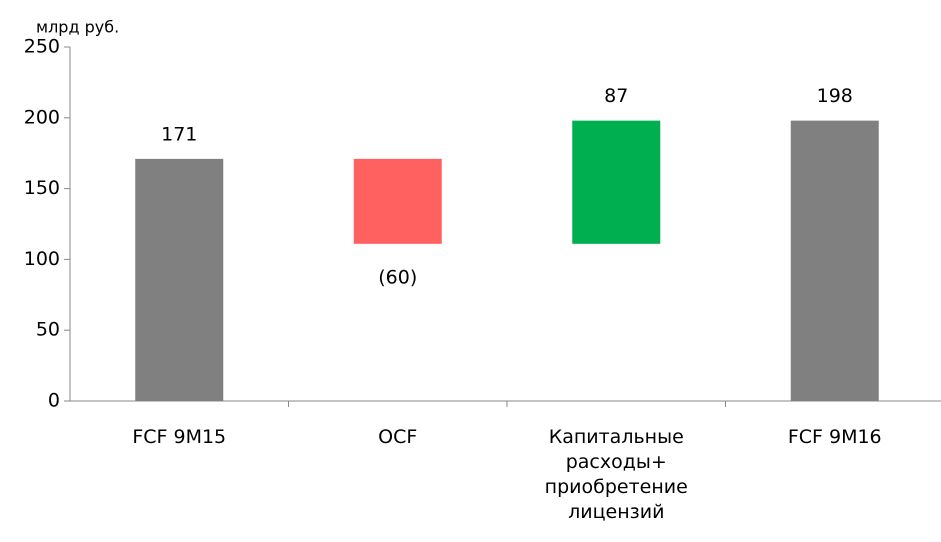  I want to click on value-label: (60), so click(397, 277).